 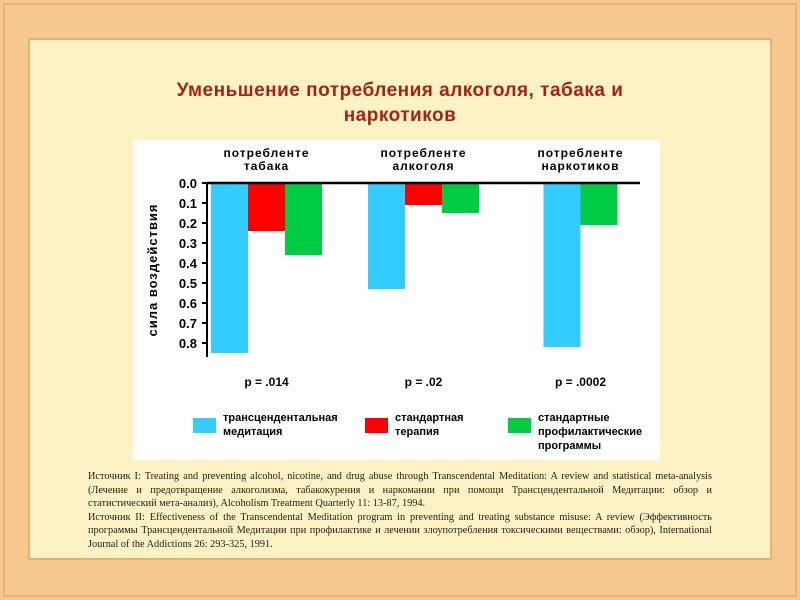 I want to click on category-label: потребленте наркотиков, so click(x=580, y=159).